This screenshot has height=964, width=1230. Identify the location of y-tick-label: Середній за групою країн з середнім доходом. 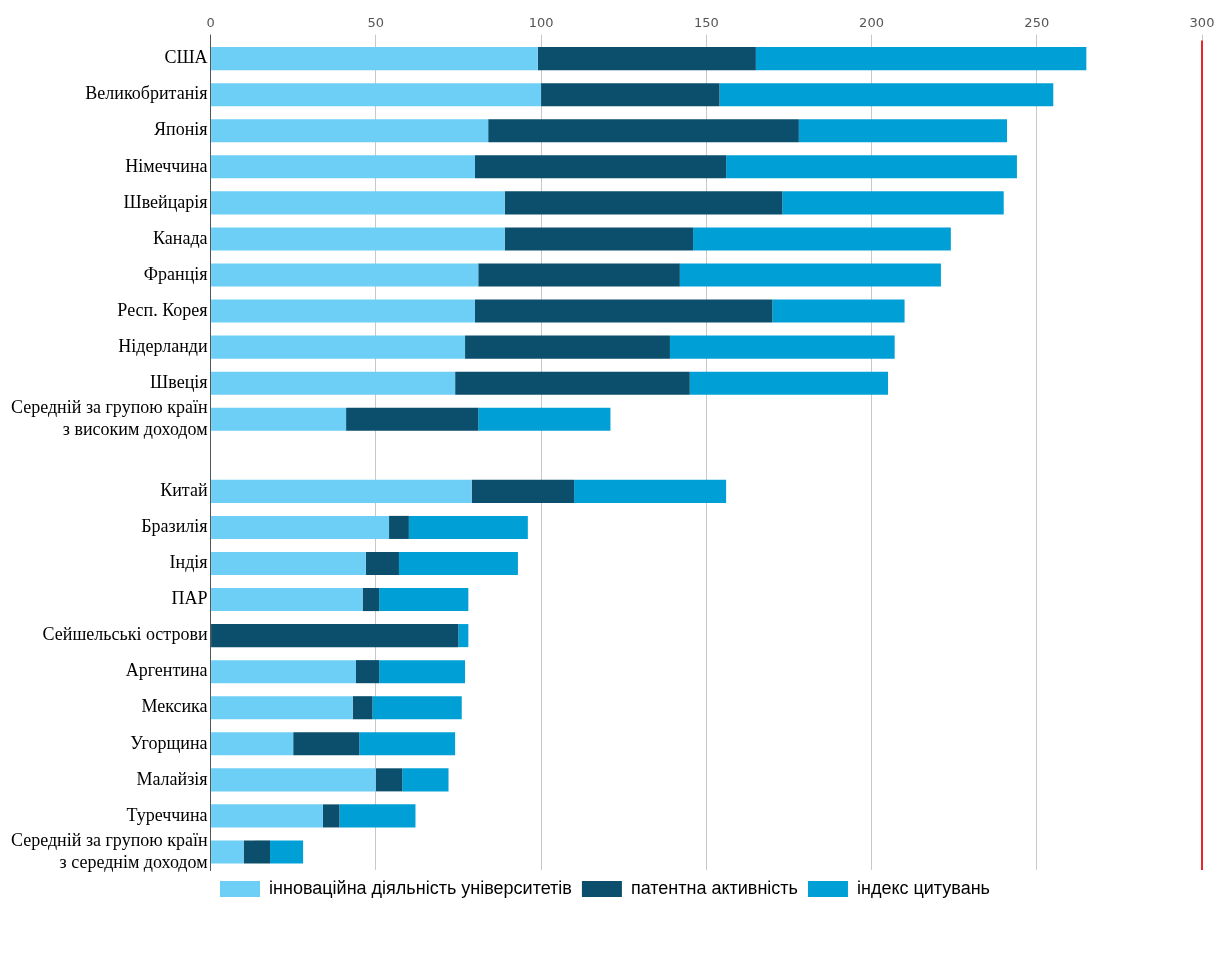
(109, 850).